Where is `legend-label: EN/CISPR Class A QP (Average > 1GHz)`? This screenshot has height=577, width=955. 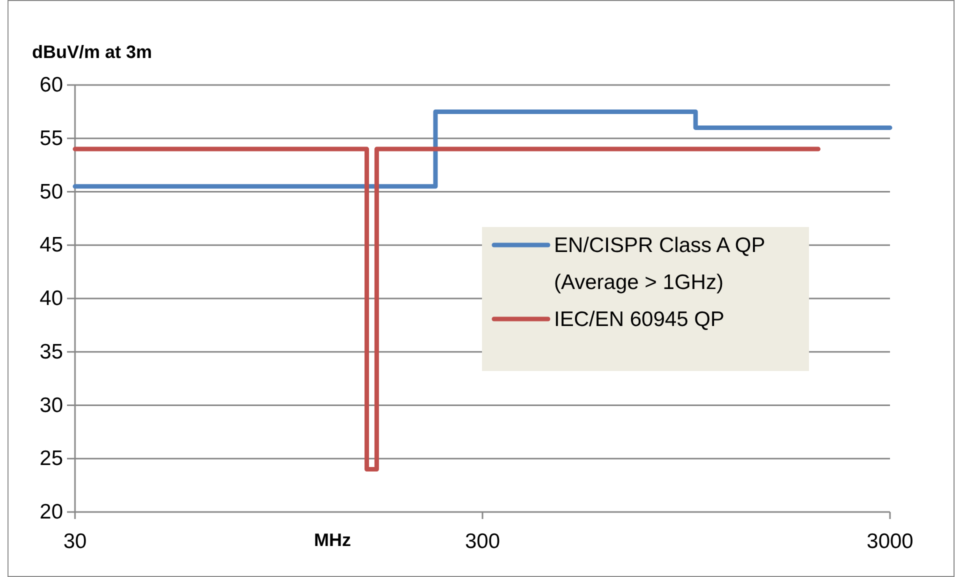
legend-label: EN/CISPR Class A QP (Average > 1GHz) is located at coordinates (660, 264).